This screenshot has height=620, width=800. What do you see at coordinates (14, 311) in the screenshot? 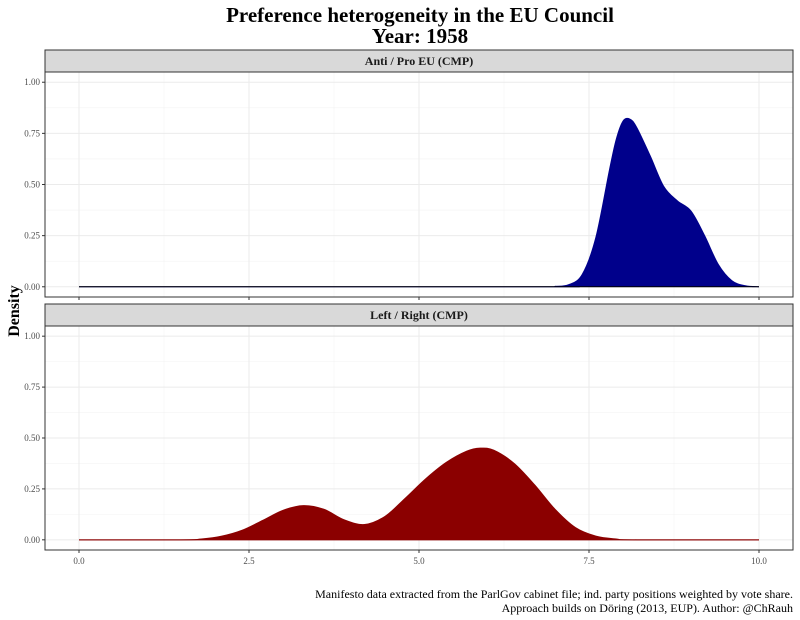
I see `y-axis-title: Density` at bounding box center [14, 311].